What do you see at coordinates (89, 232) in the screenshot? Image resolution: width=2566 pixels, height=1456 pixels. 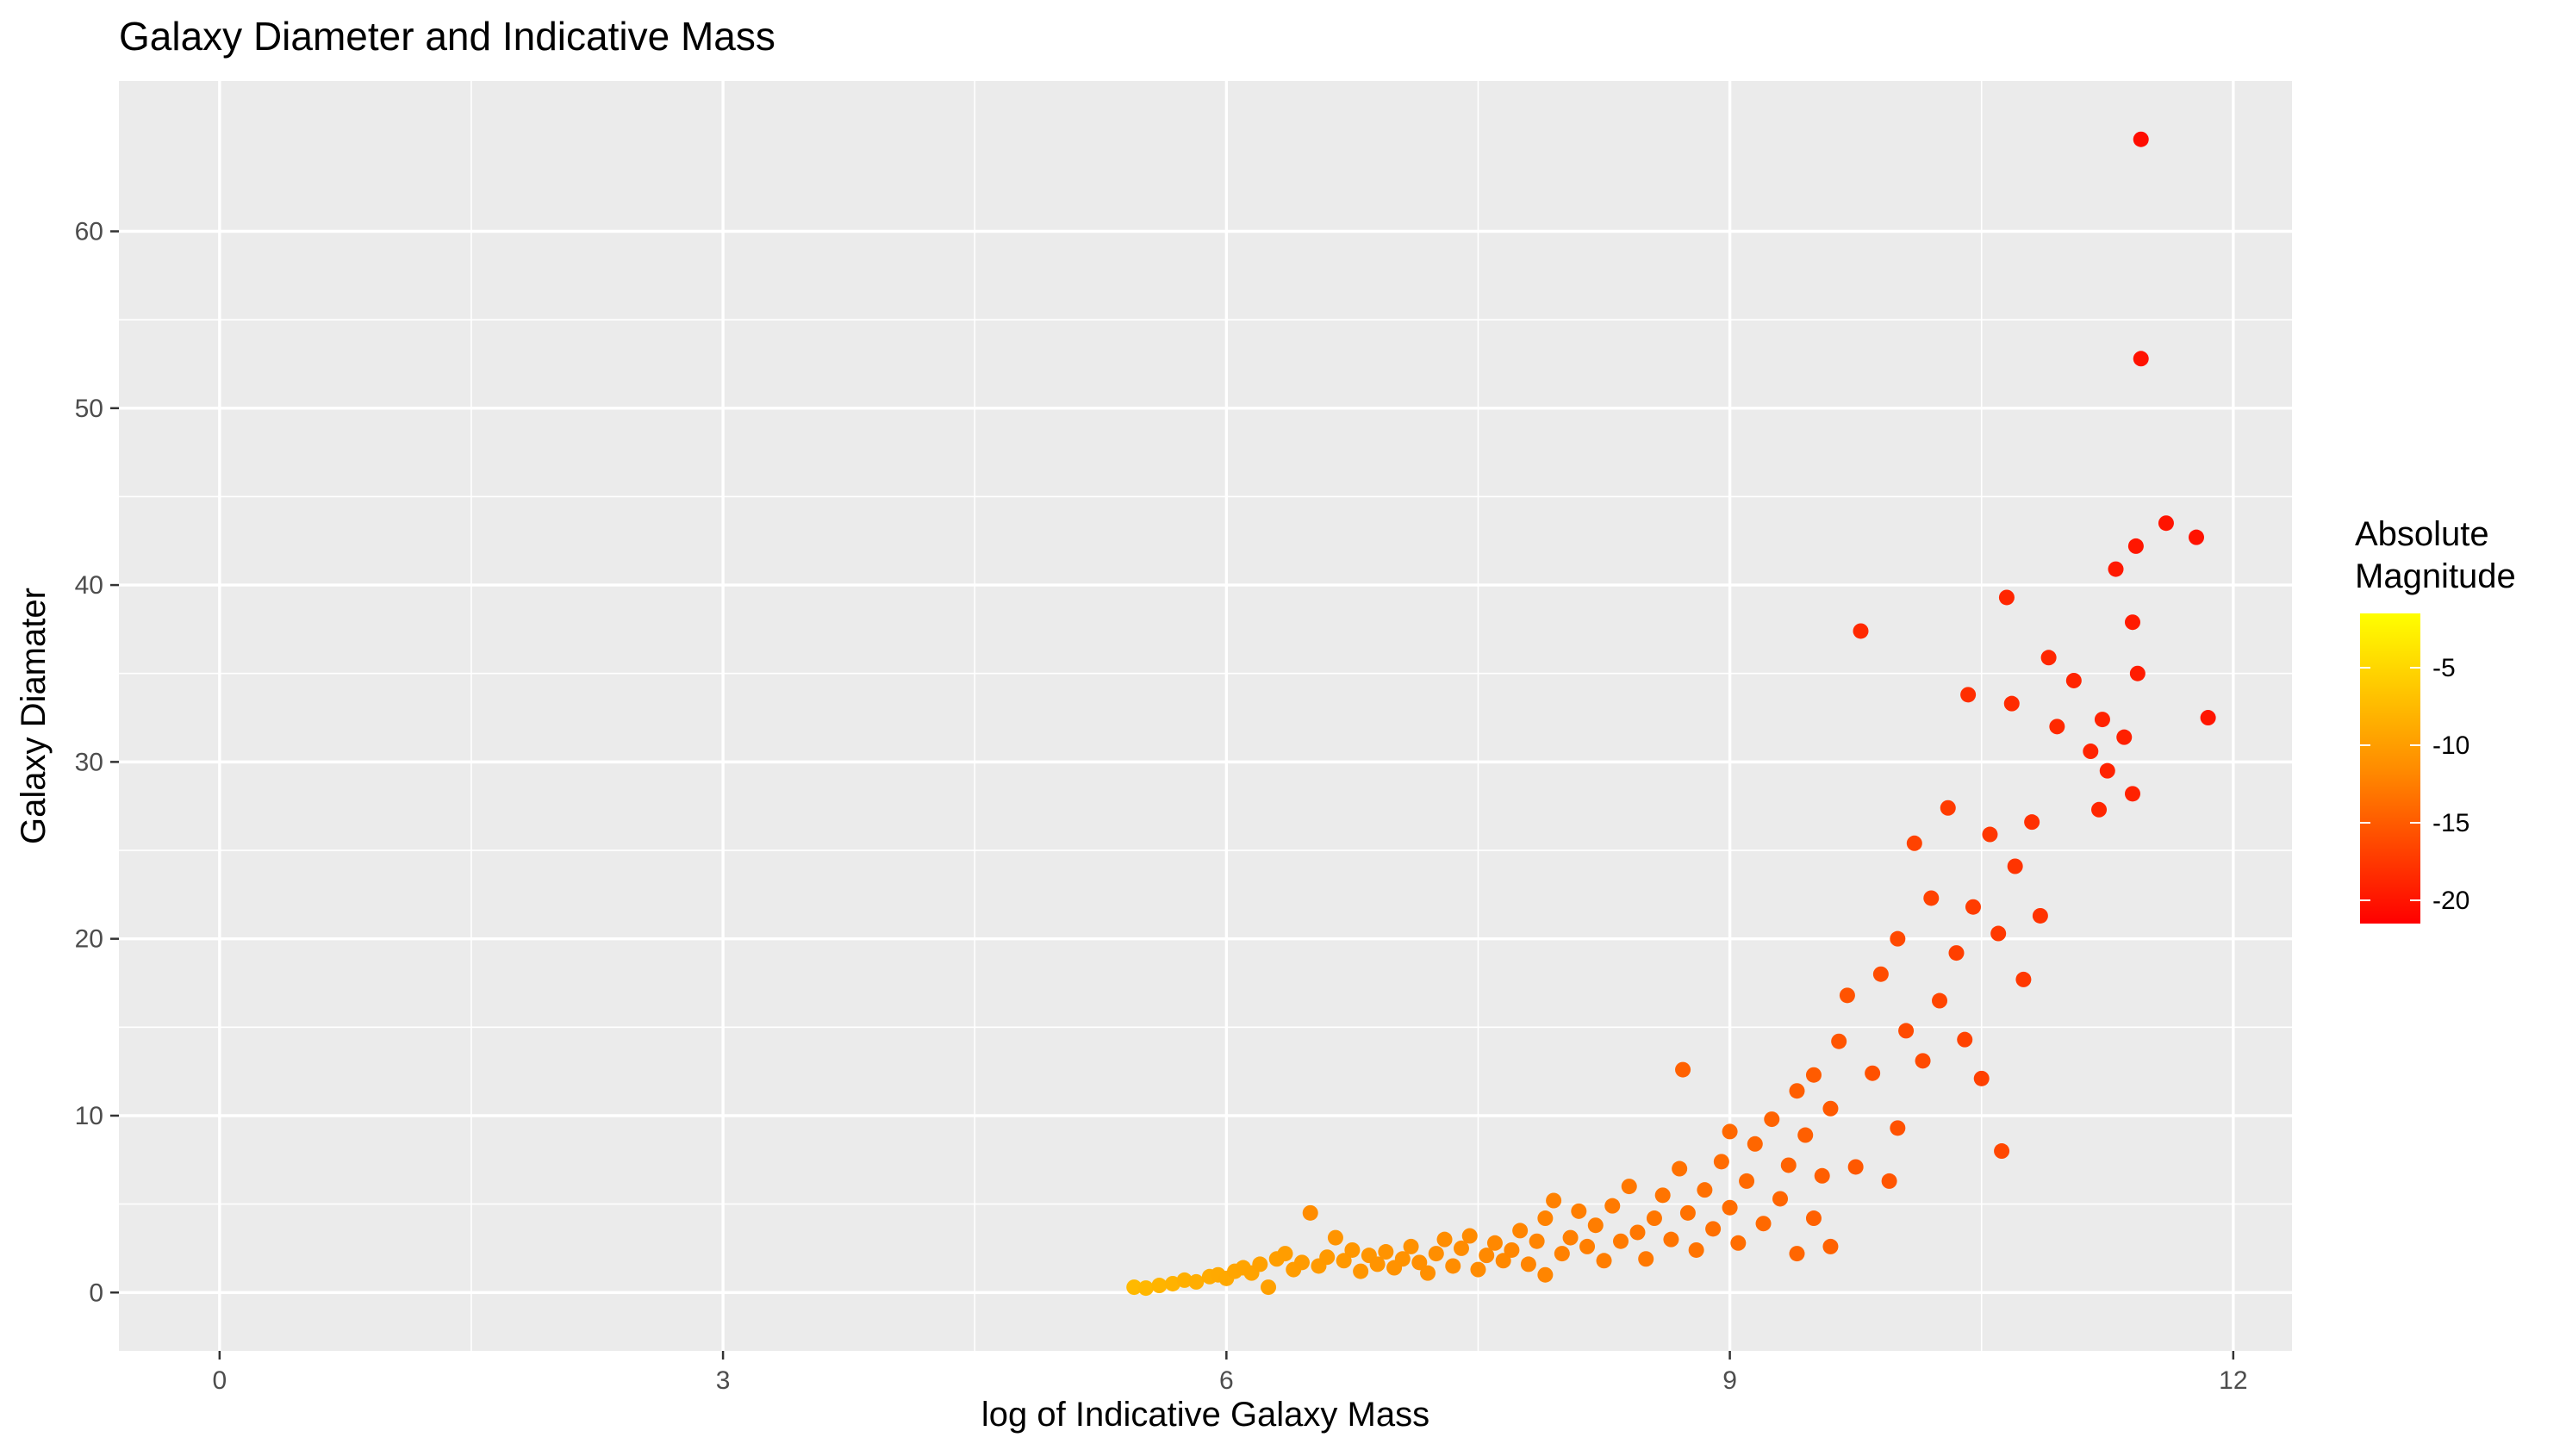 I see `y-tick-label: 60` at bounding box center [89, 232].